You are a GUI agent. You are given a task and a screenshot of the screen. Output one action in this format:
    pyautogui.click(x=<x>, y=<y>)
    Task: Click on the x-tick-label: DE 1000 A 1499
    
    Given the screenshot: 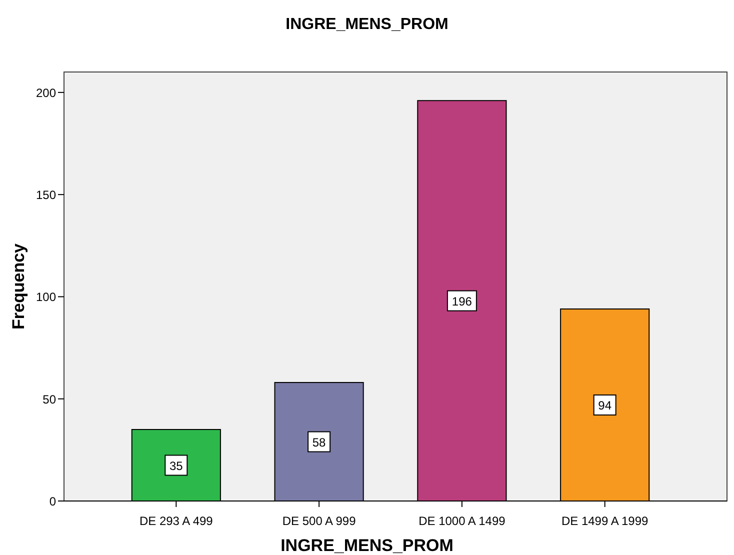 What is the action you would take?
    pyautogui.click(x=462, y=521)
    